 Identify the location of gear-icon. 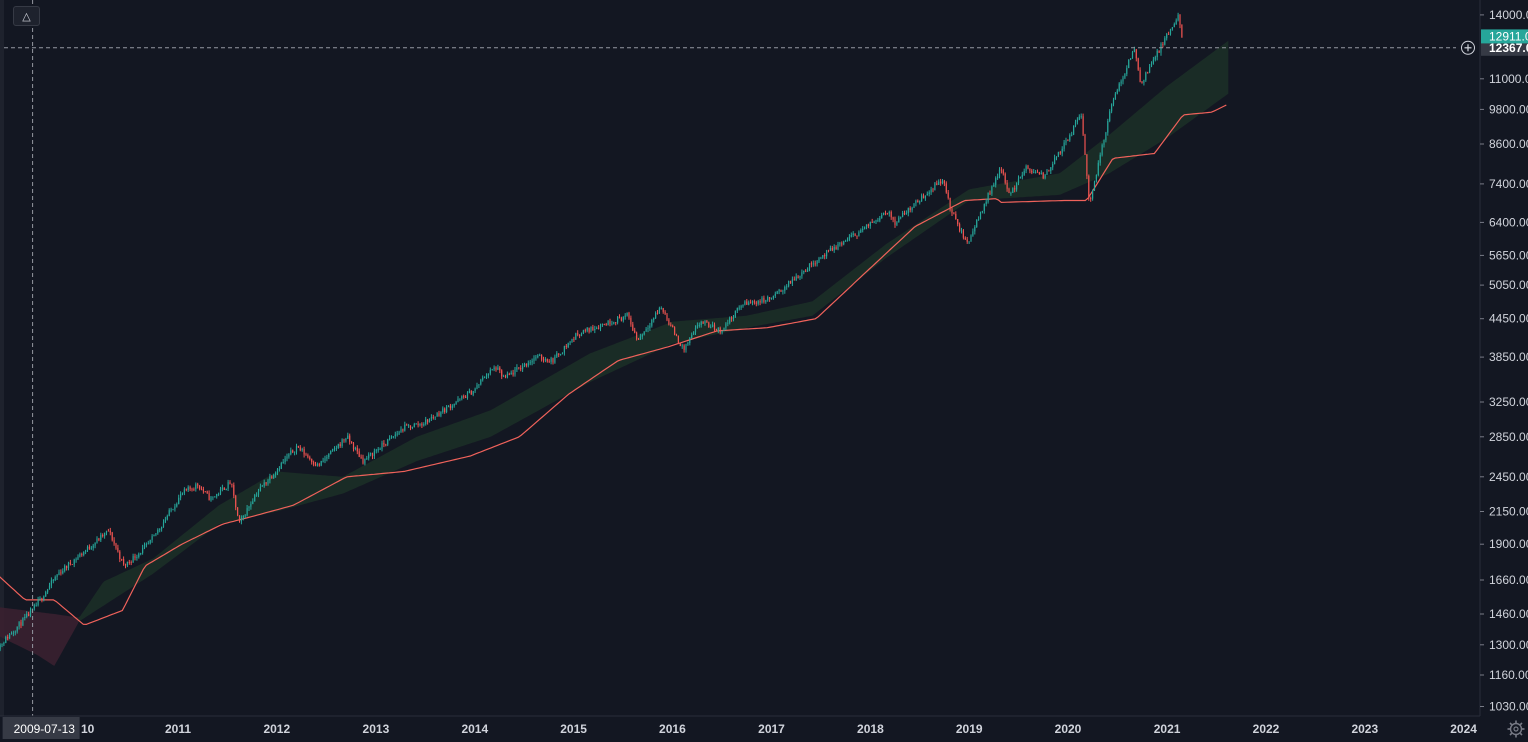
(1516, 729).